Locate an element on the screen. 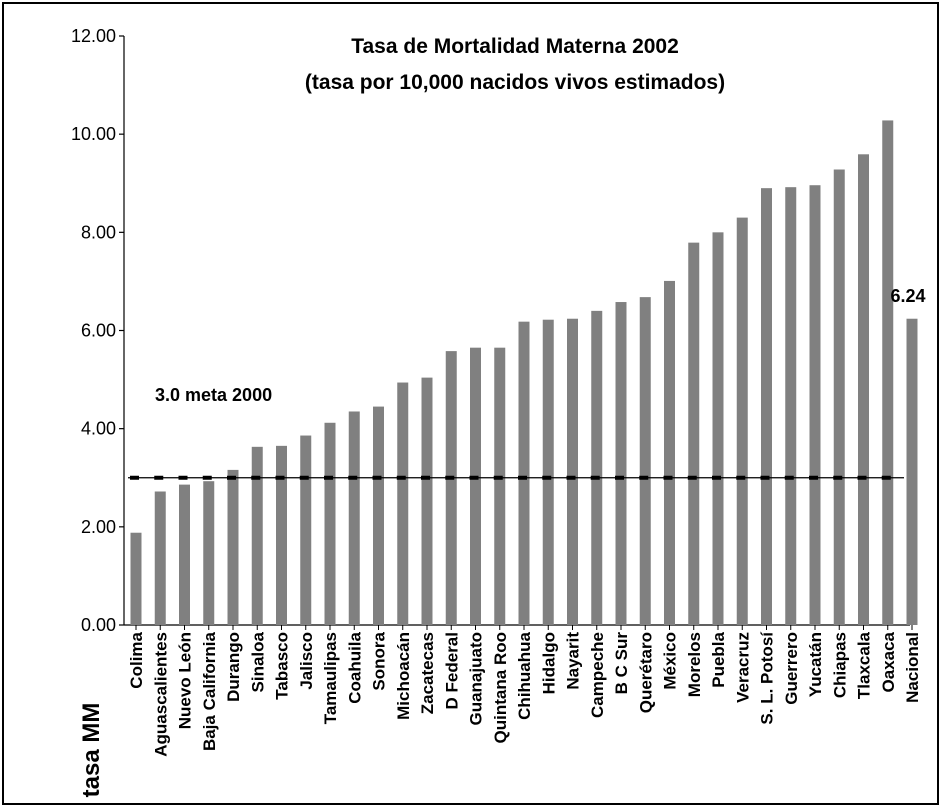 This screenshot has width=946, height=810. category-label: Nacional is located at coordinates (912, 667).